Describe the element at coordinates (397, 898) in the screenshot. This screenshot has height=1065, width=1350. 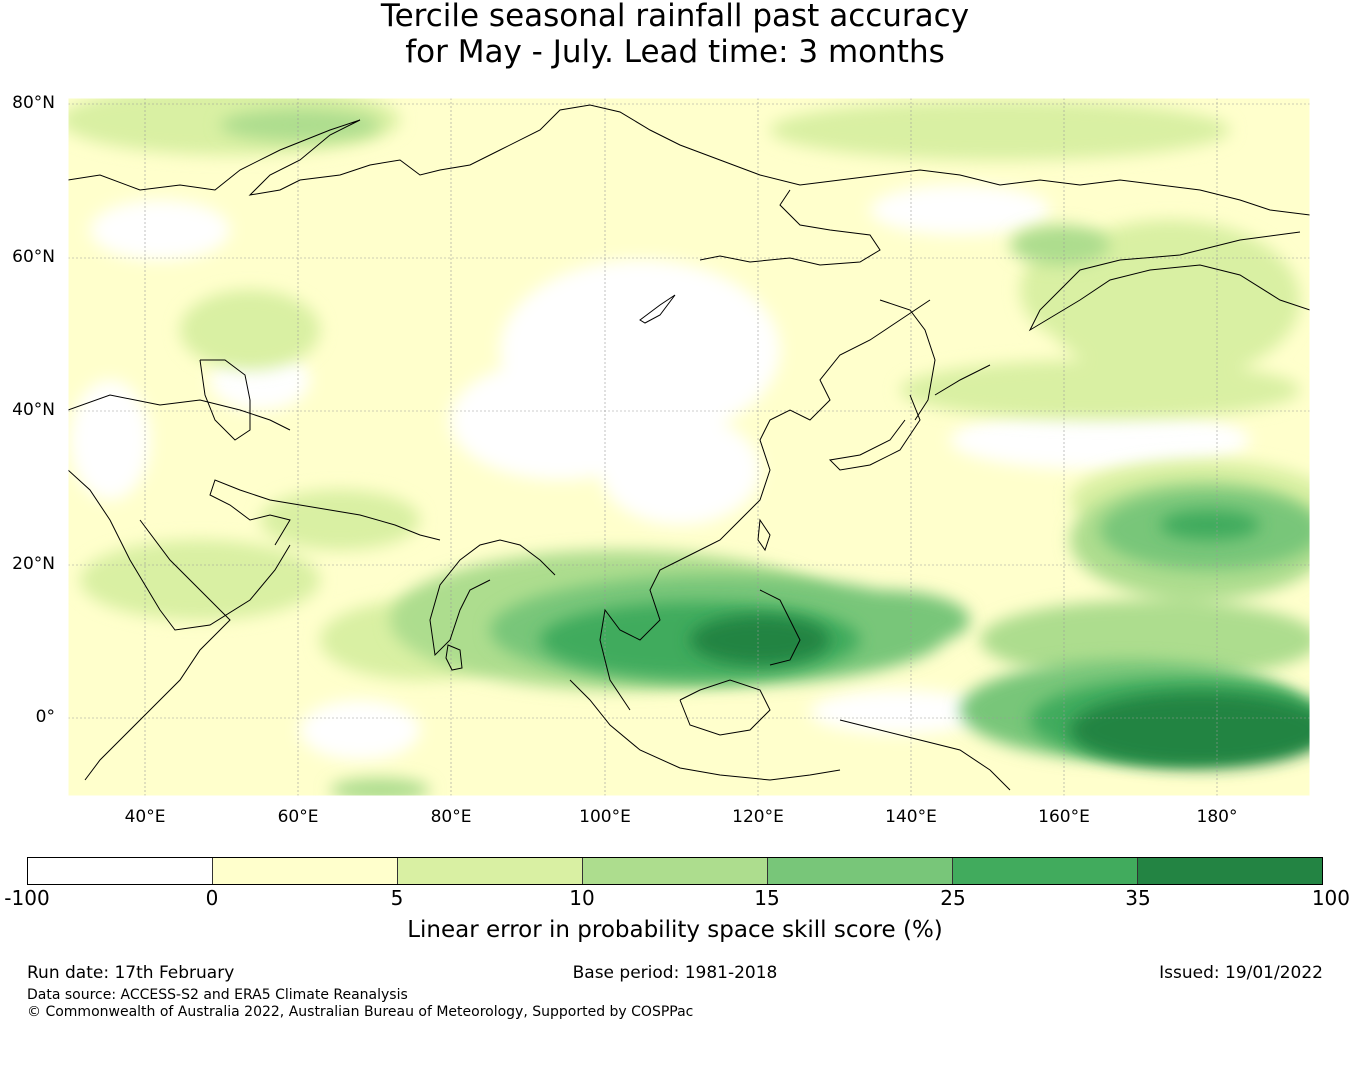
I see `colorbar-tick: 5` at that location.